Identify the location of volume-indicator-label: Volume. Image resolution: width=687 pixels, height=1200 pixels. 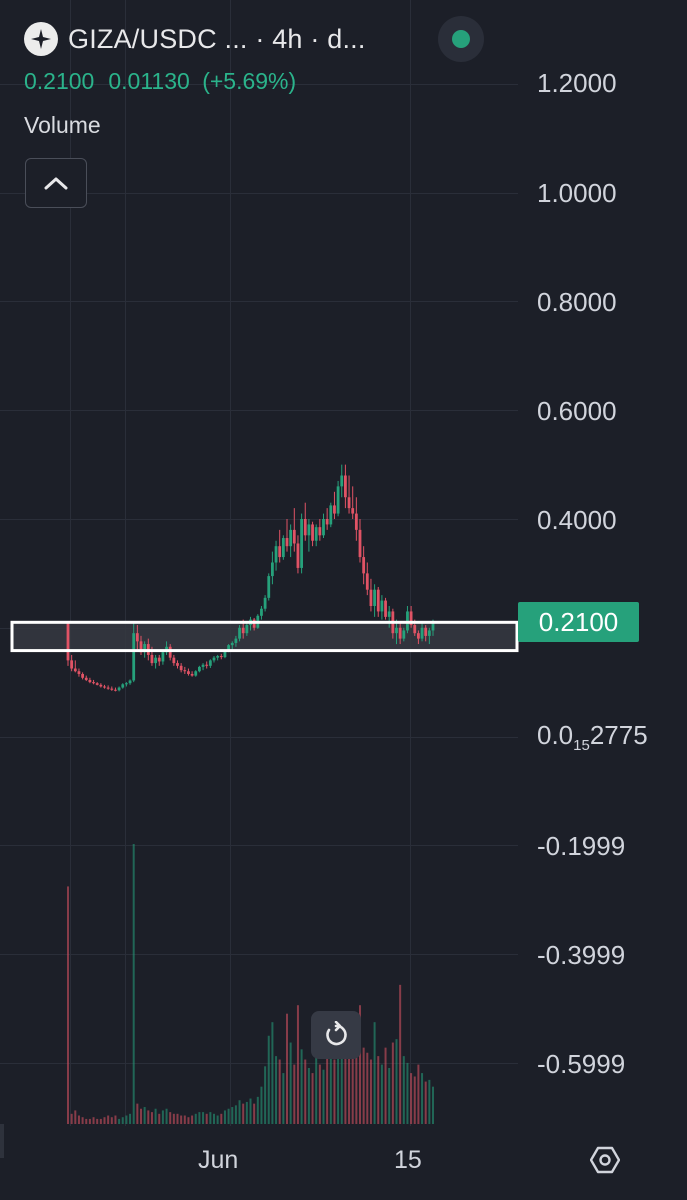
(62, 125).